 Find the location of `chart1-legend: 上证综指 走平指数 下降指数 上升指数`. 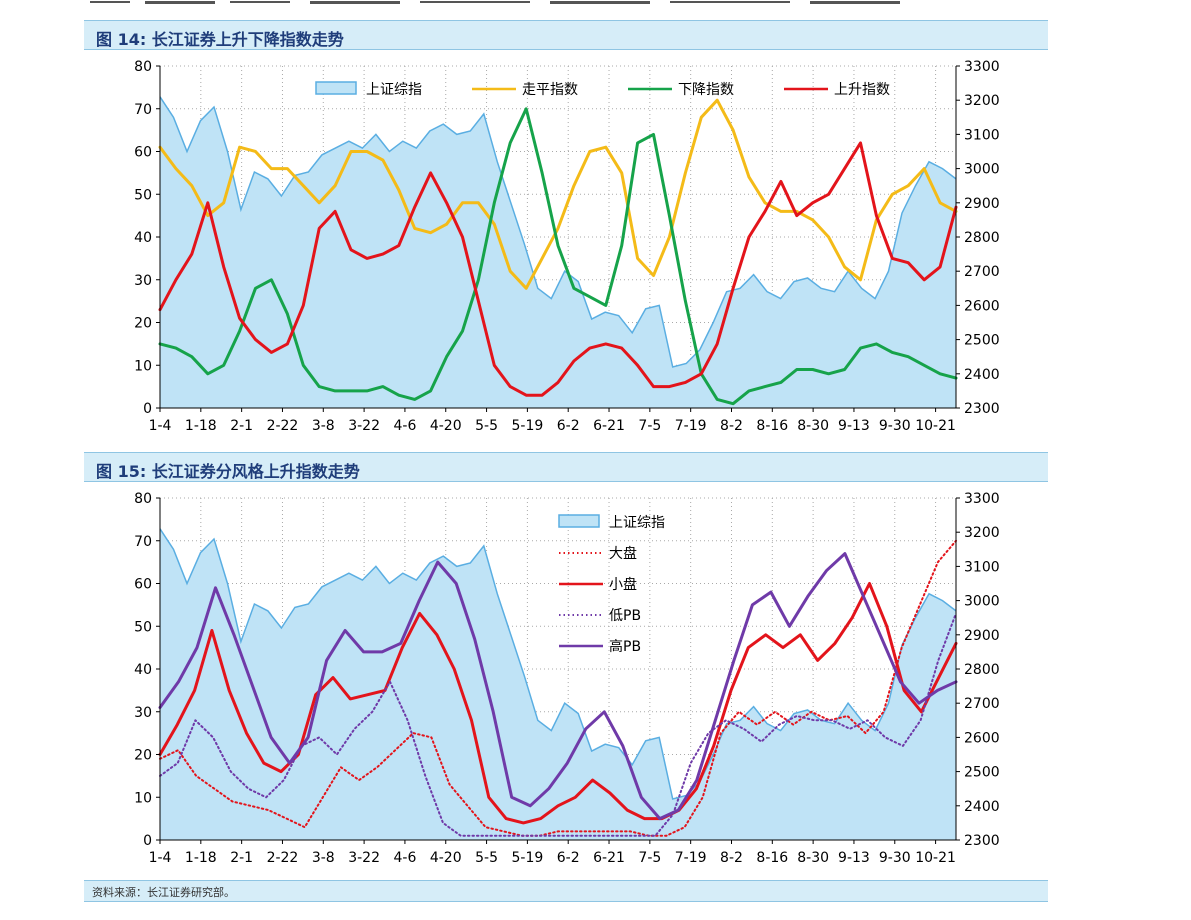

chart1-legend: 上证综指 走平指数 下降指数 上升指数 is located at coordinates (602, 89).